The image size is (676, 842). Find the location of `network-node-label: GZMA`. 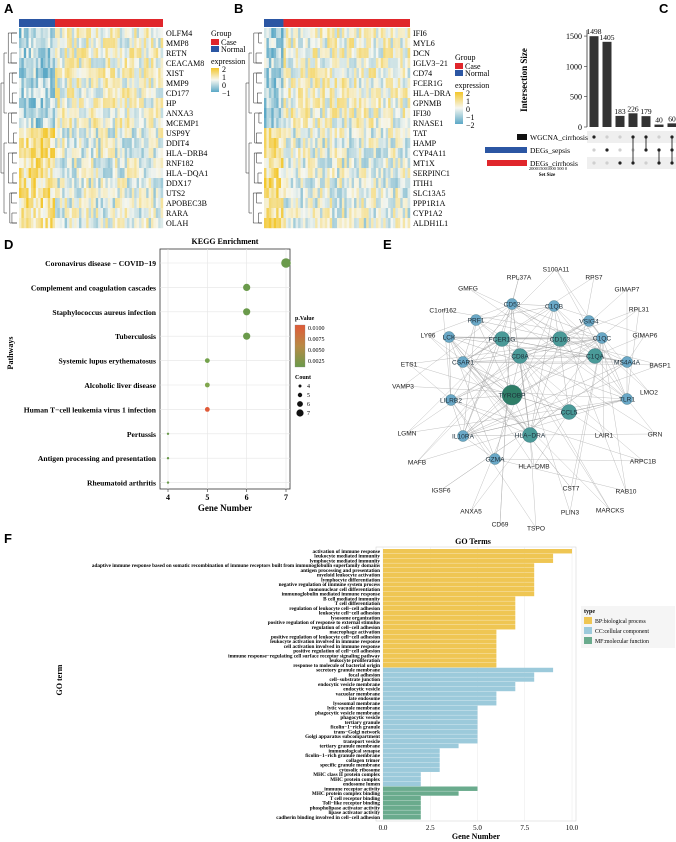

network-node-label: GZMA is located at coordinates (495, 459).